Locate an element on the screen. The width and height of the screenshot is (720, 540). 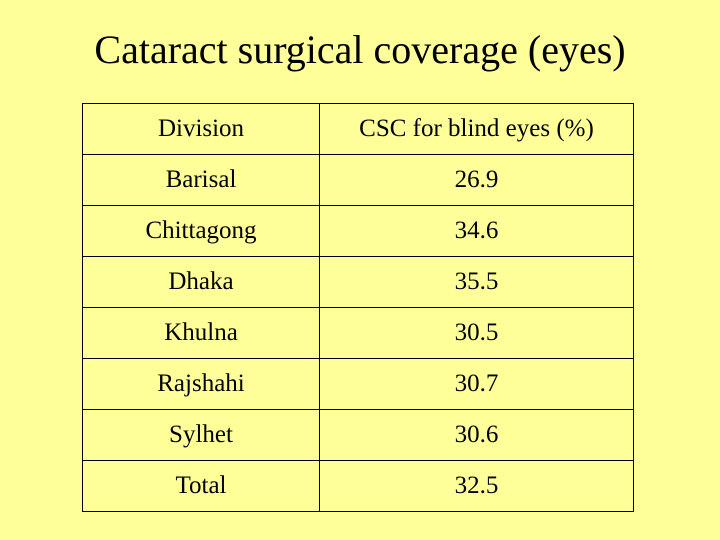
csc-value-cell: 32.5 is located at coordinates (476, 486).